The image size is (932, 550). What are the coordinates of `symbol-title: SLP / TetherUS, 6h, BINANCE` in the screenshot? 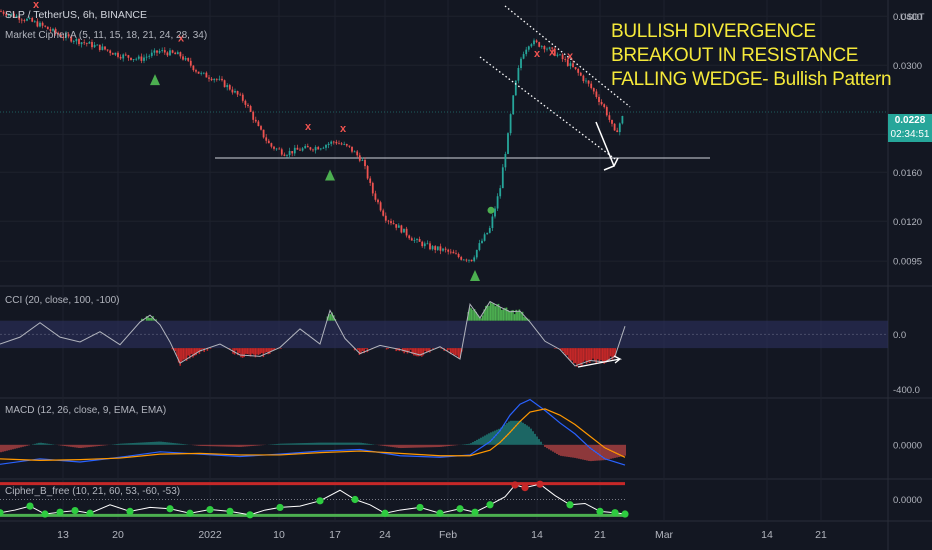 It's located at (76, 15).